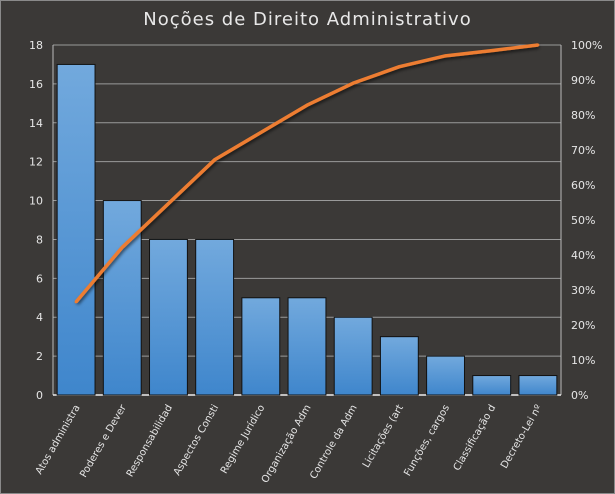 The height and width of the screenshot is (494, 615). Describe the element at coordinates (36, 123) in the screenshot. I see `y-tick-label: 14` at that location.